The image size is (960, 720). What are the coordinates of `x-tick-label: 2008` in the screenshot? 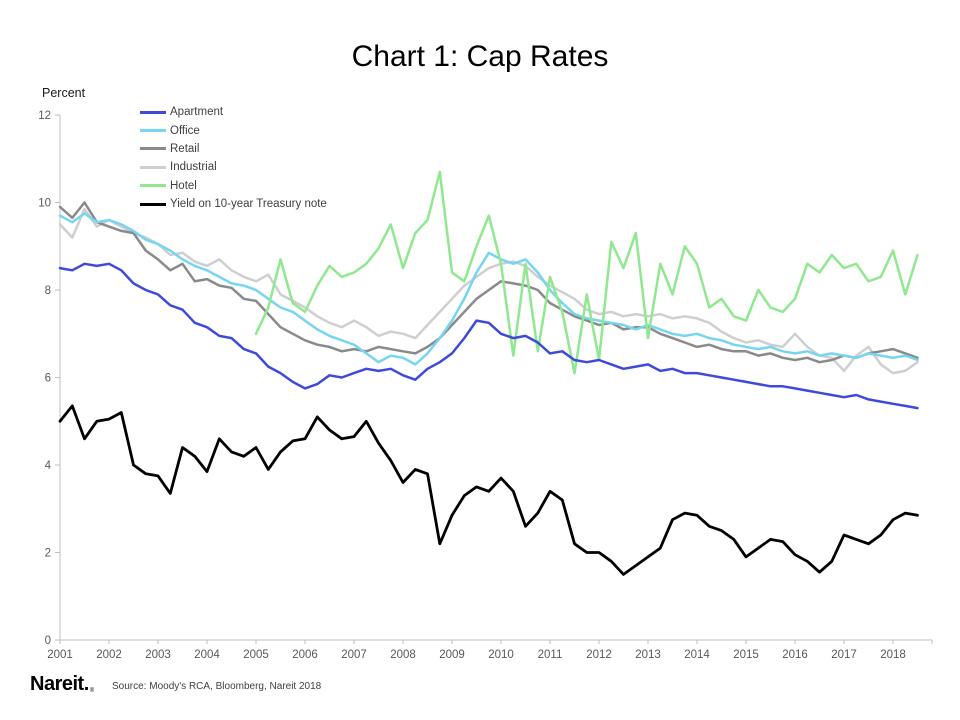 It's located at (403, 655).